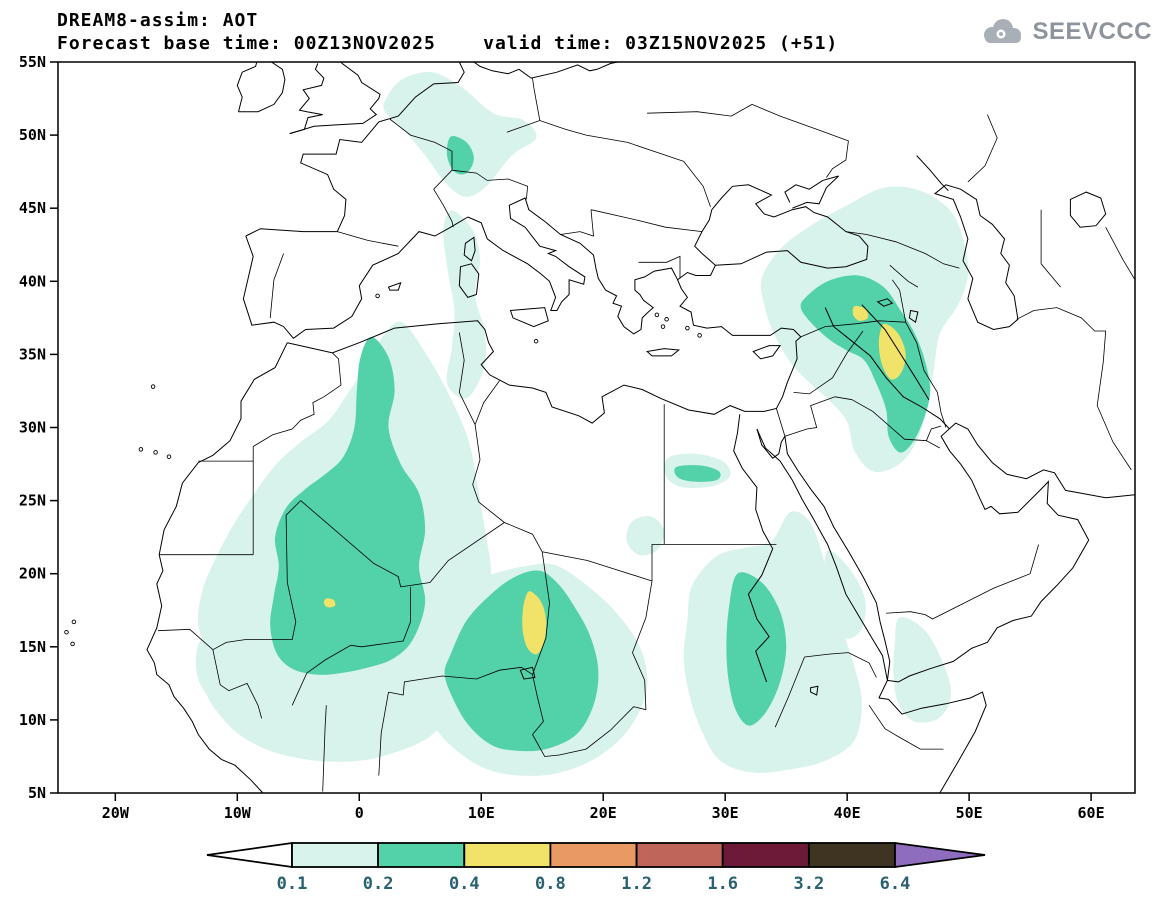  Describe the element at coordinates (847, 813) in the screenshot. I see `x-axis-tick-label: 40E` at that location.